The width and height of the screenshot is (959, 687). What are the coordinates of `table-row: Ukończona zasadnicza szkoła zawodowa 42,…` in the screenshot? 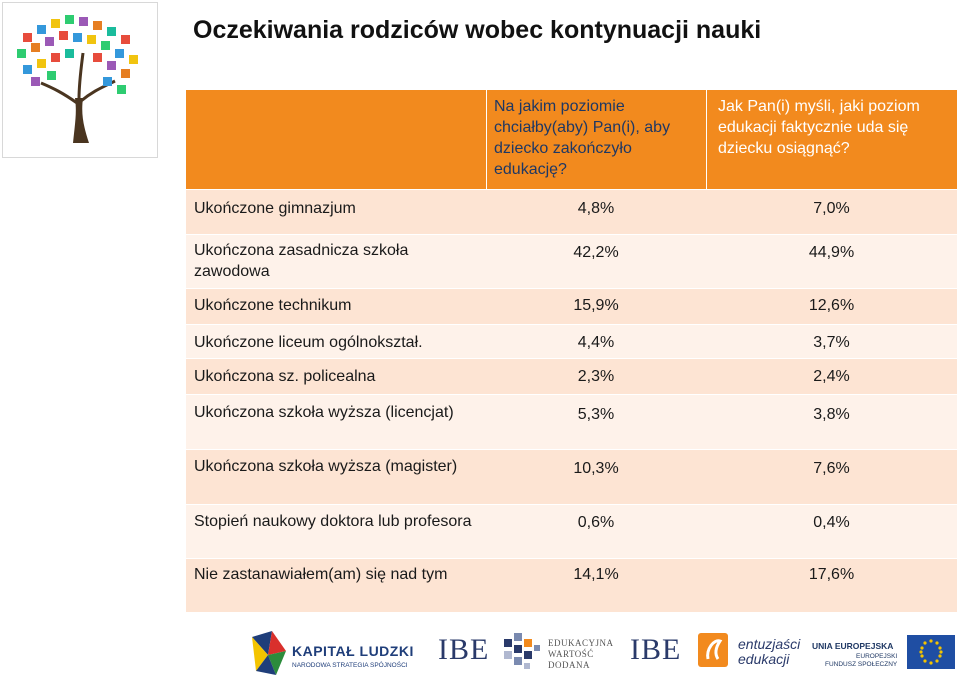 It's located at (571, 262).